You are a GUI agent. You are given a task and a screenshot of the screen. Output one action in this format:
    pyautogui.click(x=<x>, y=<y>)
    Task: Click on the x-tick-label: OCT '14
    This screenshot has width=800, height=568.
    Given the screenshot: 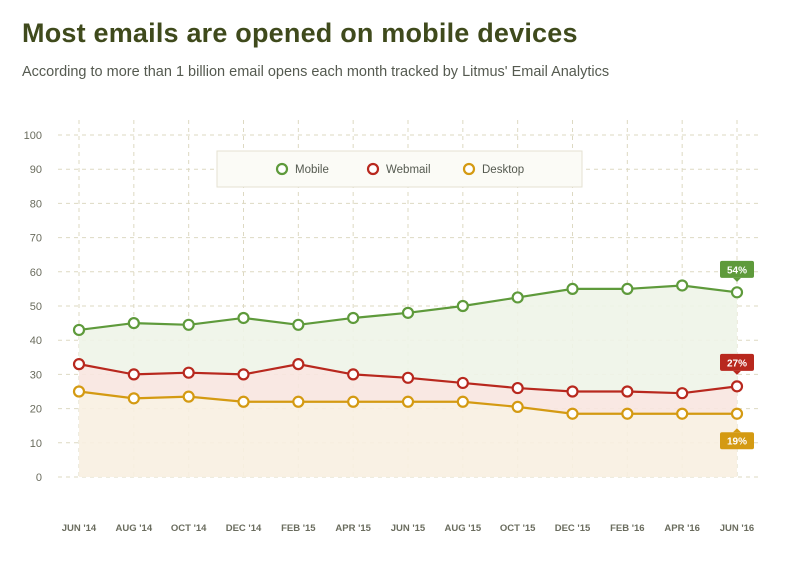 What is the action you would take?
    pyautogui.click(x=189, y=528)
    